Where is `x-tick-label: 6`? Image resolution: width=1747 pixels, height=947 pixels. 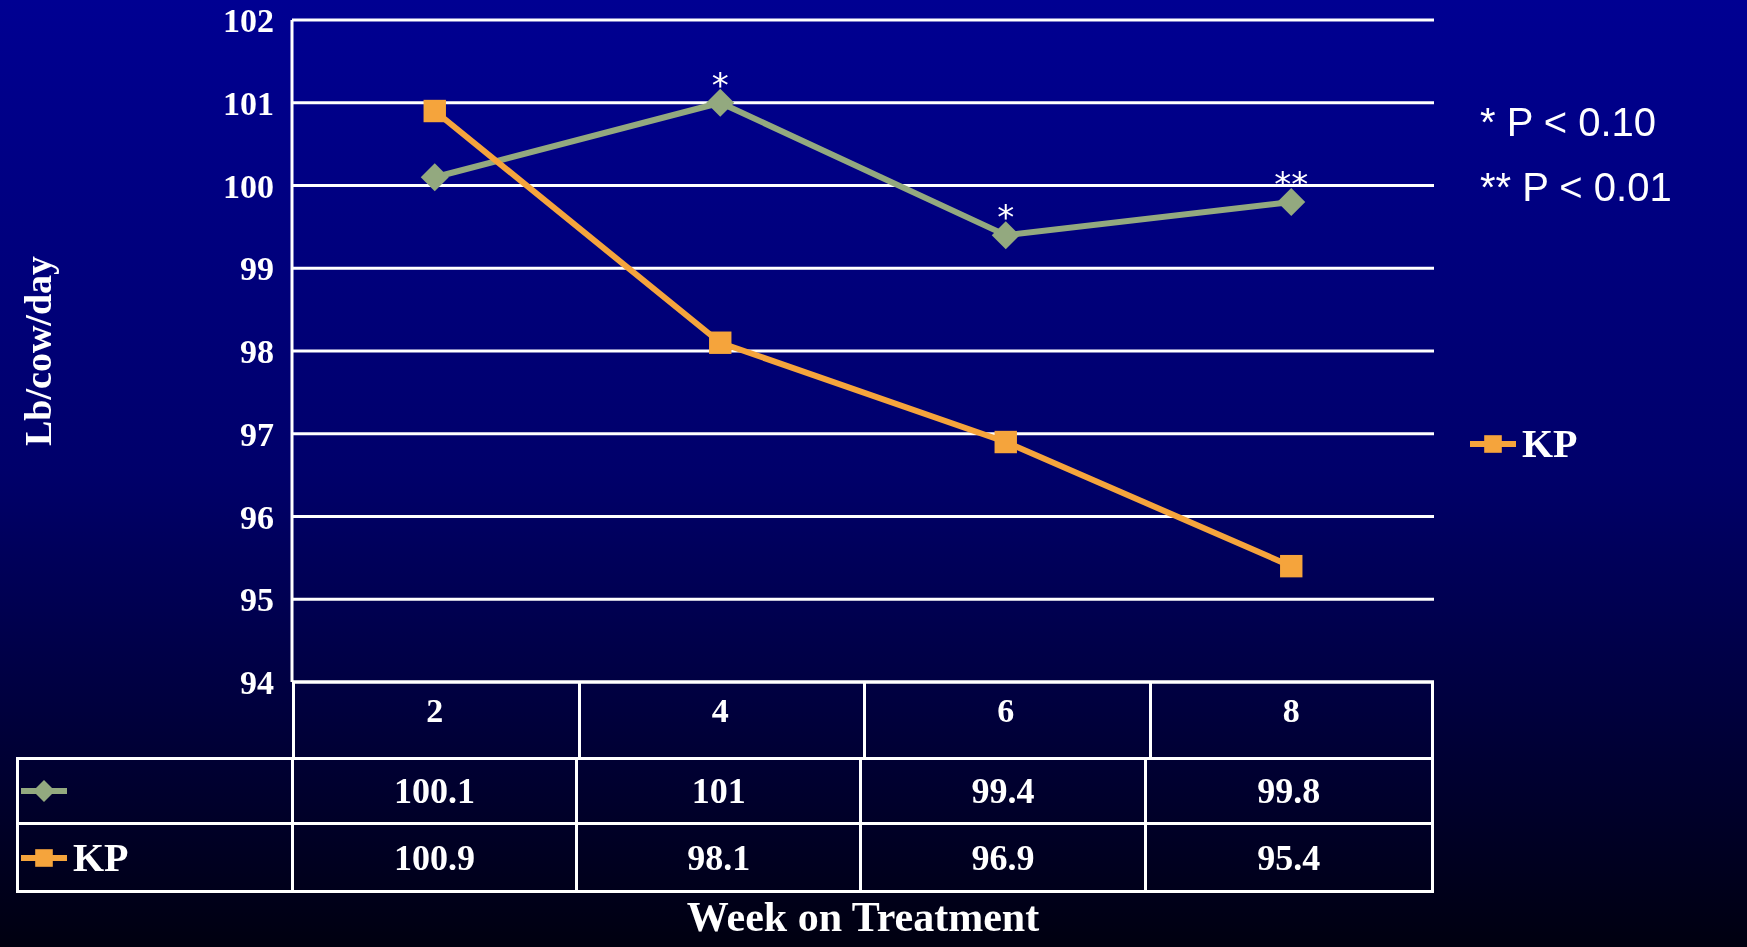
x-tick-label: 6 is located at coordinates (1006, 711).